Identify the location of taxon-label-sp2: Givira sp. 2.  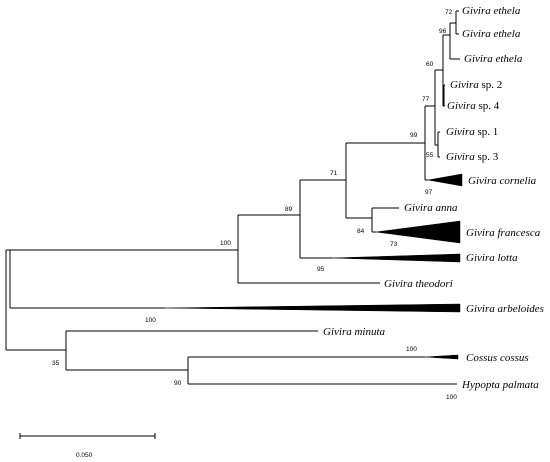
(476, 85).